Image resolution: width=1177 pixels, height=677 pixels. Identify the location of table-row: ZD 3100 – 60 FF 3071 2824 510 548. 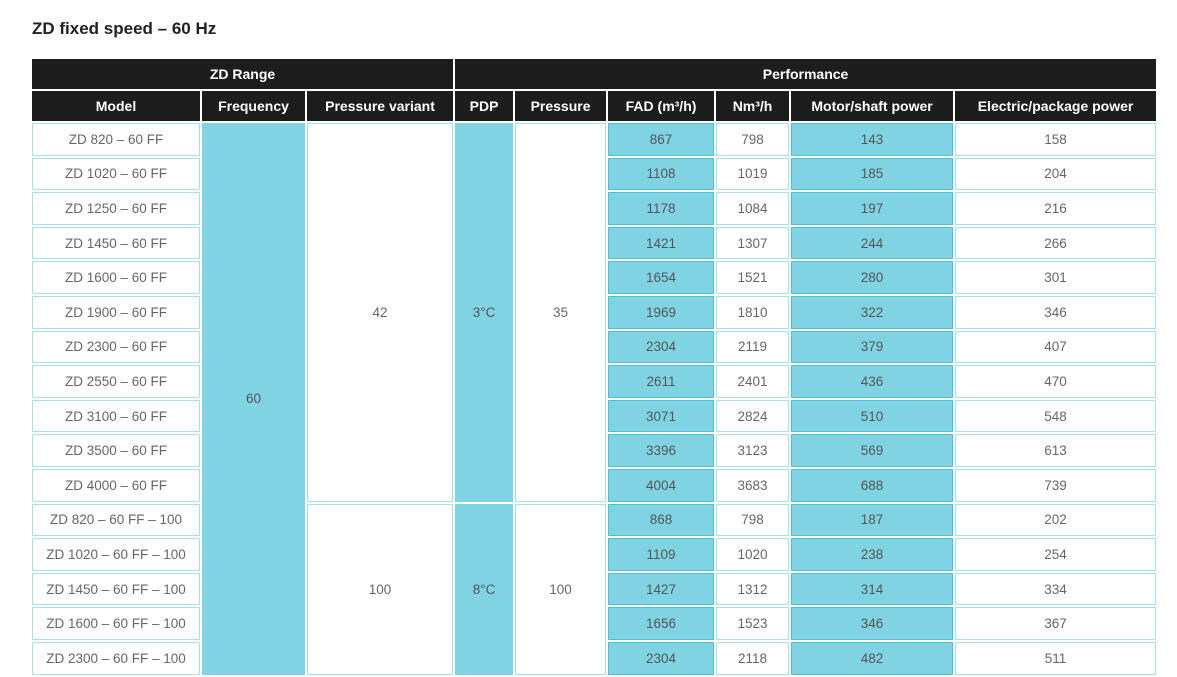
(594, 416).